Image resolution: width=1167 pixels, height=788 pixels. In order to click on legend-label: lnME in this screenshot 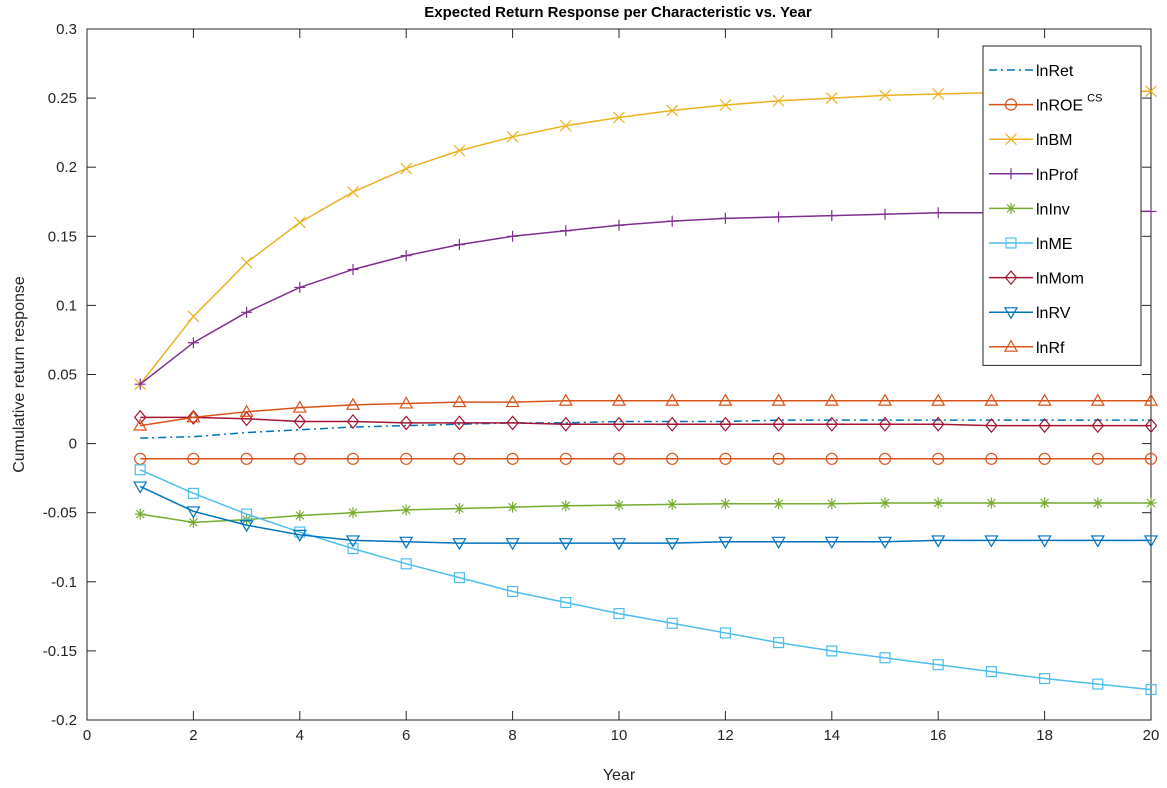, I will do `click(1054, 244)`.